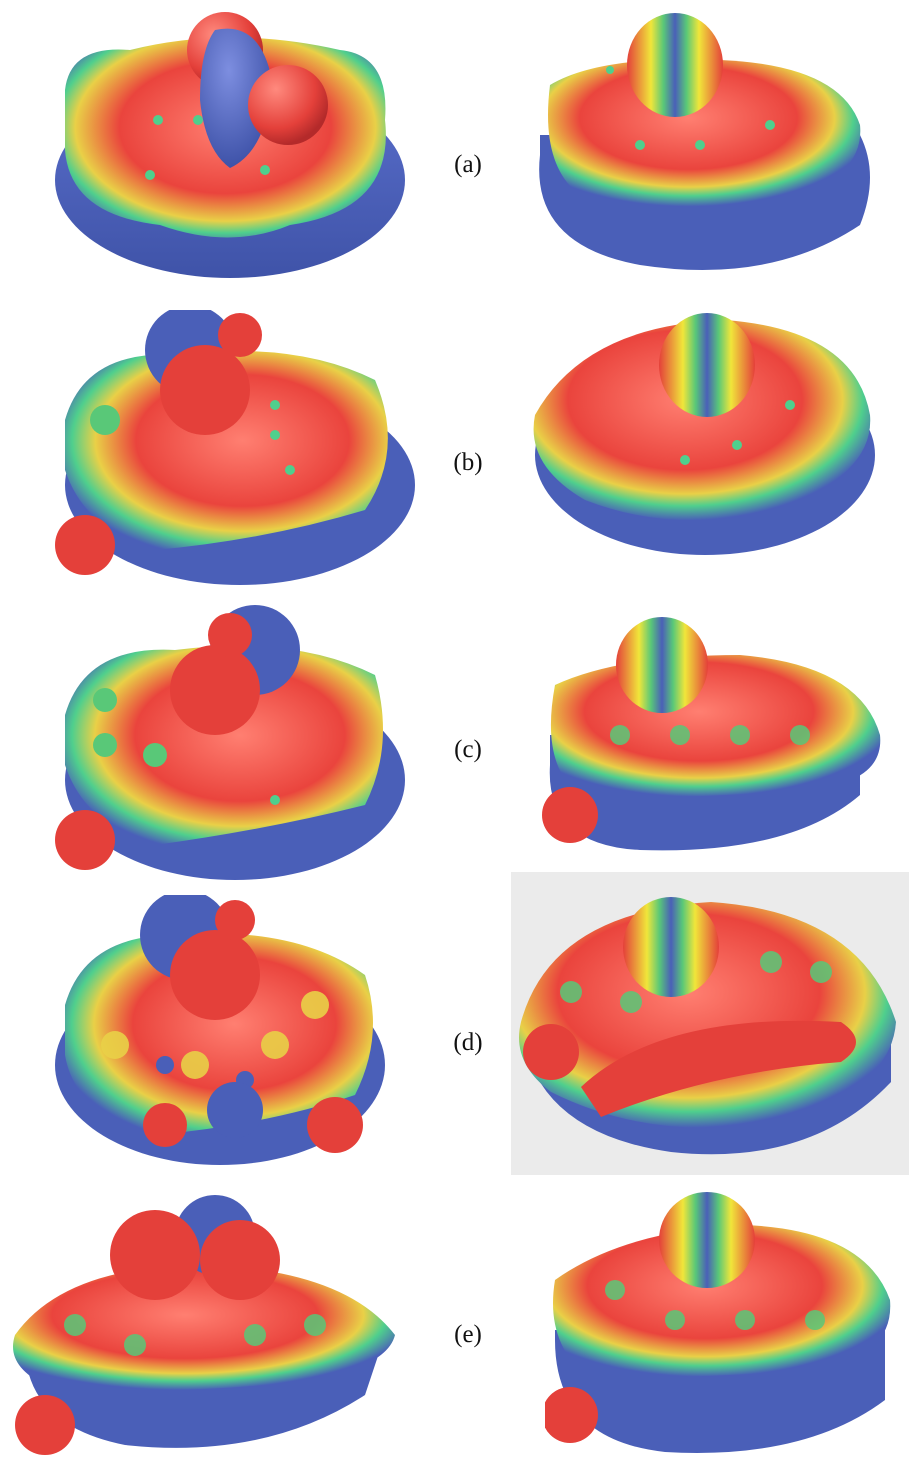  Describe the element at coordinates (722, 1325) in the screenshot. I see `surface-image-e-right` at that location.